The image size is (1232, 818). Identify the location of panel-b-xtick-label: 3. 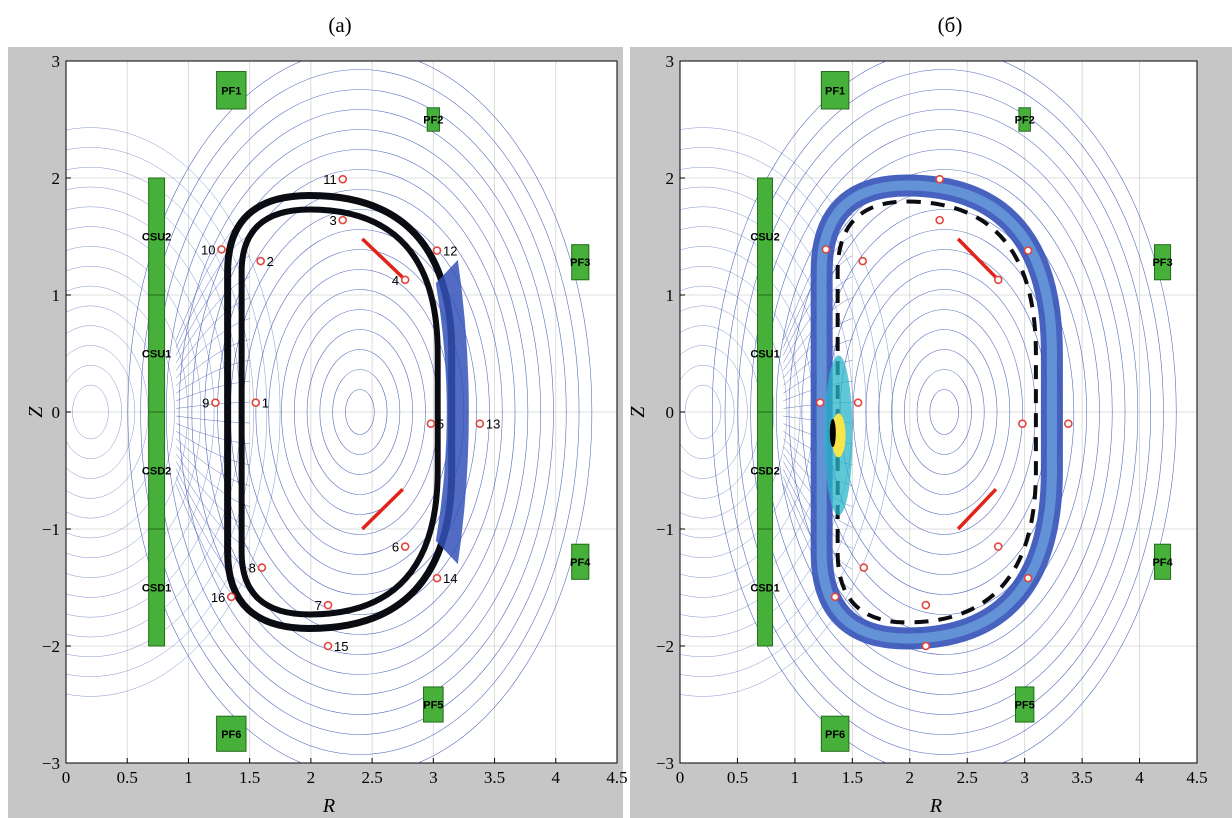
(1024, 777).